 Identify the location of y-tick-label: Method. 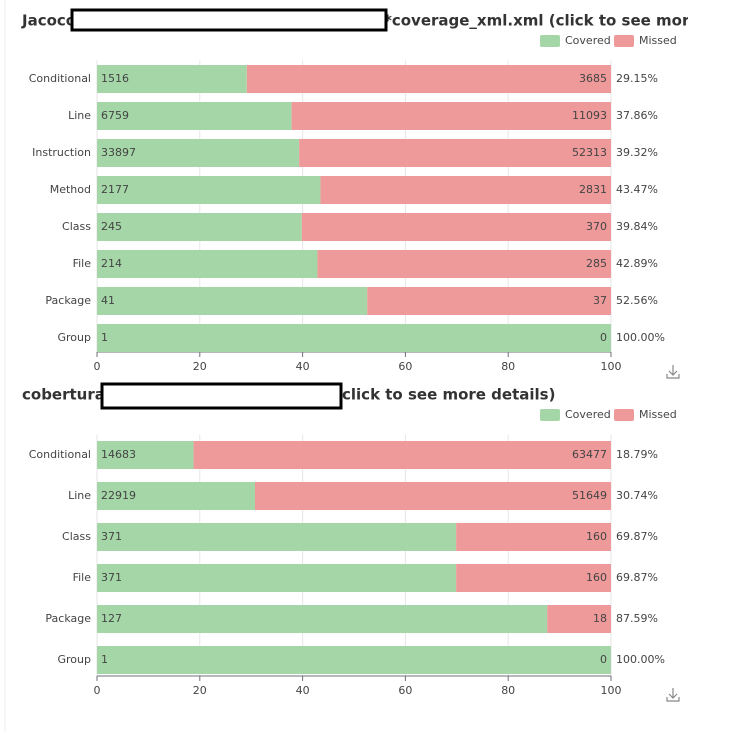
(70, 189).